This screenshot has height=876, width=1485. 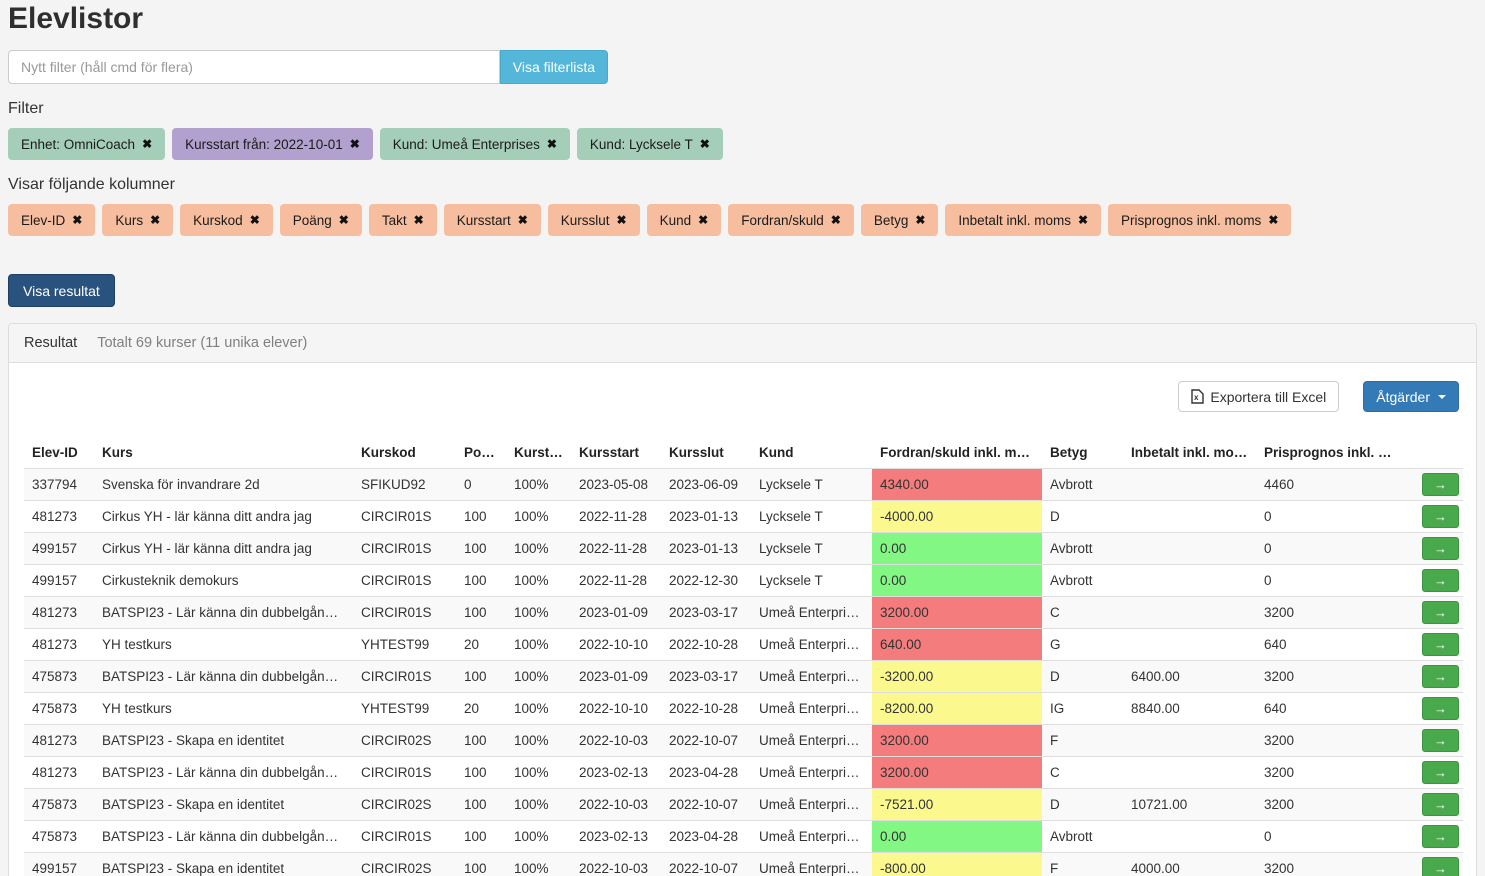 I want to click on filter-heading: Filter, so click(x=26, y=108).